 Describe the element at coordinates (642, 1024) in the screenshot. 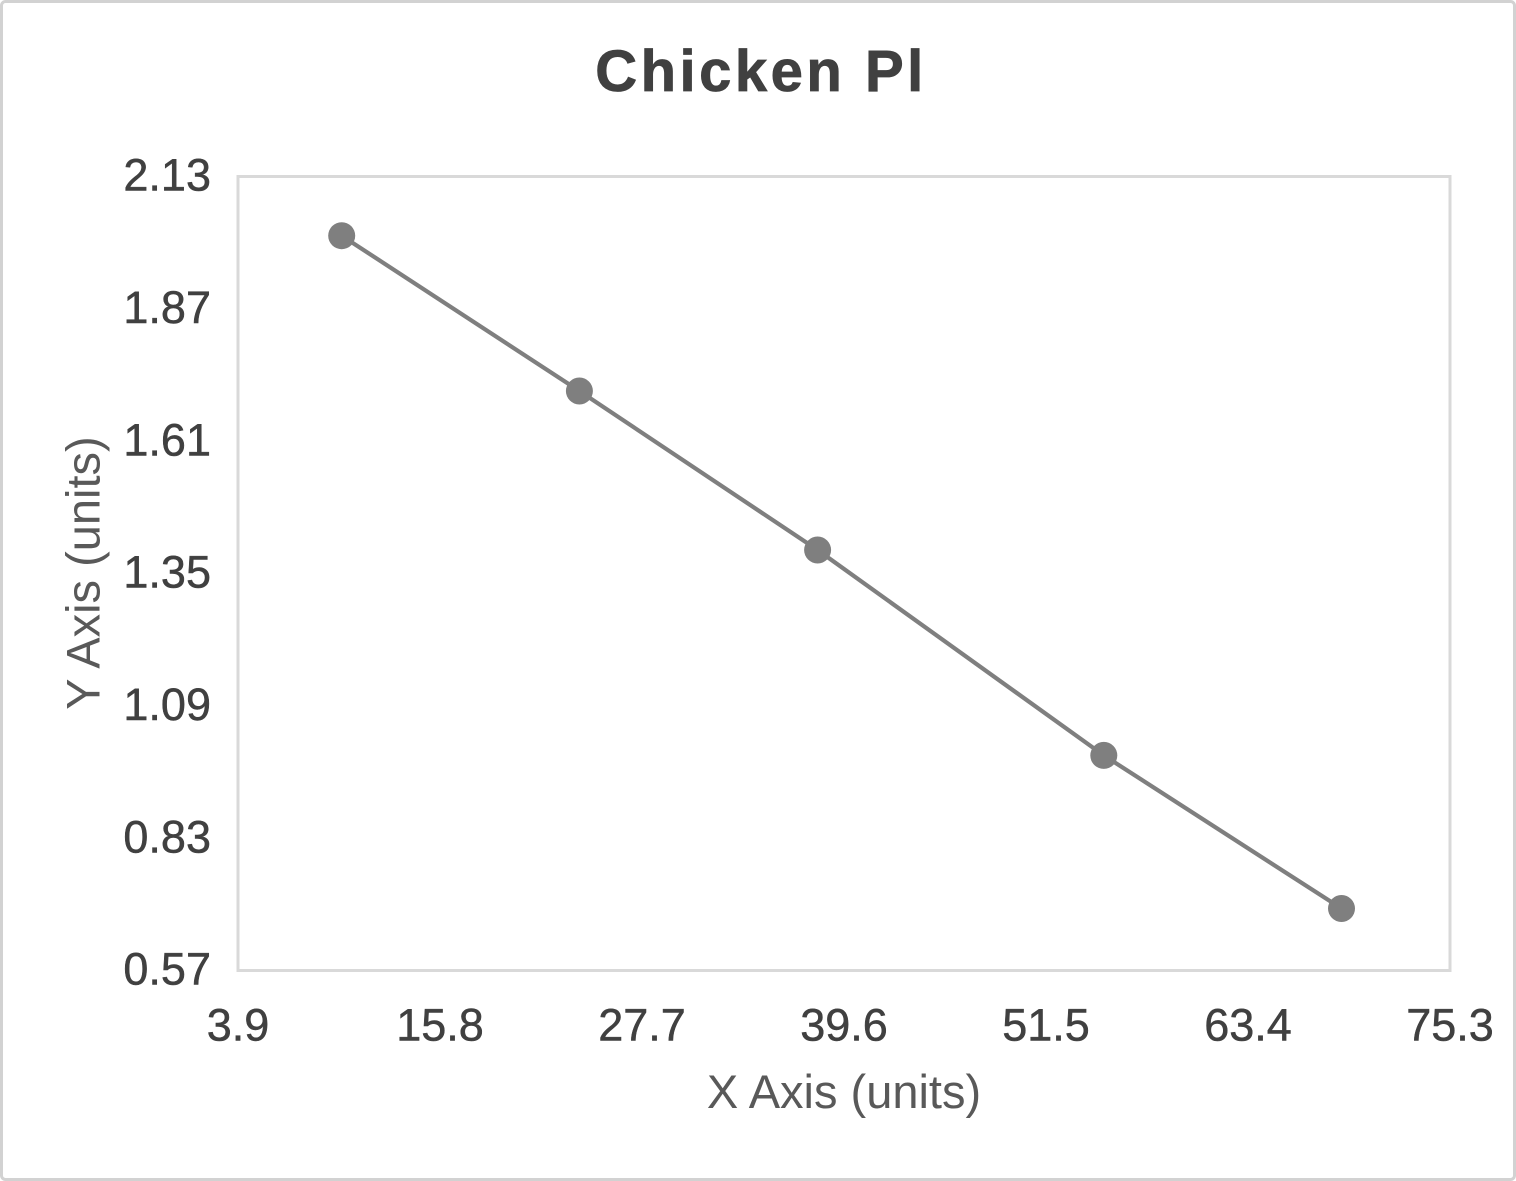

I see `svg-text: 27.7` at that location.